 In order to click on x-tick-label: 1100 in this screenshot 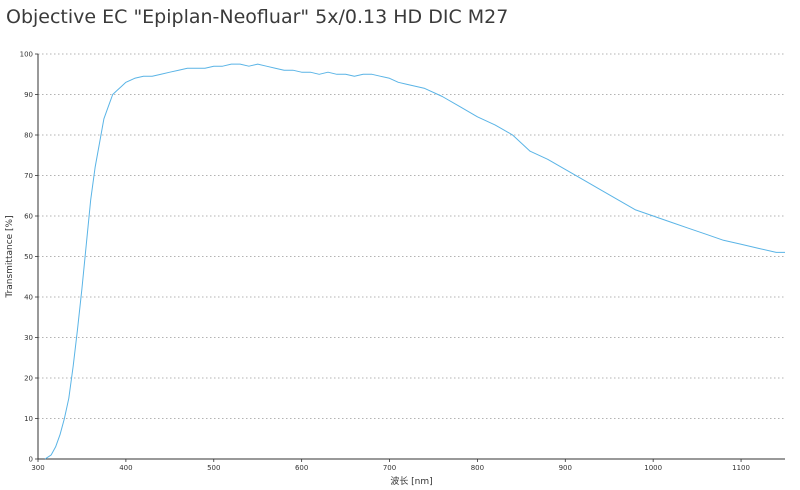, I will do `click(741, 468)`.